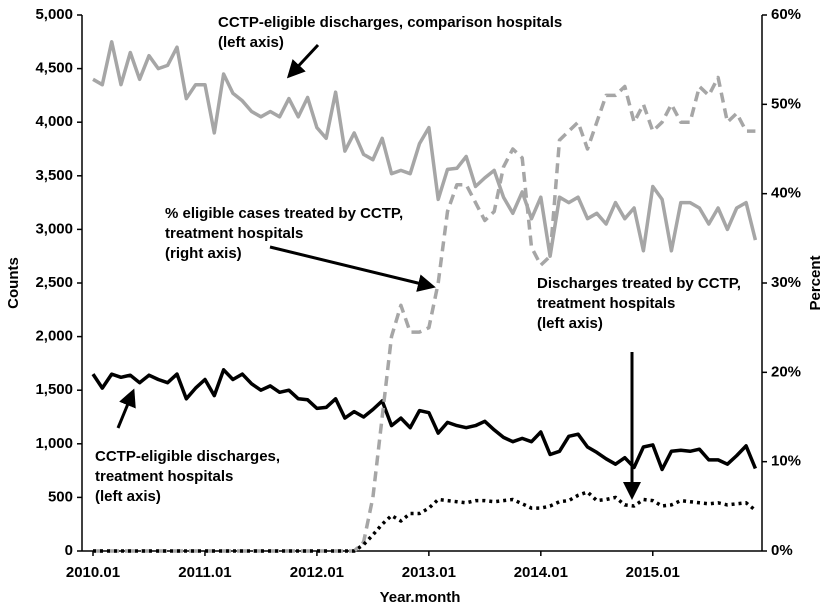 This screenshot has width=830, height=610. I want to click on x-axis-title: Year.month, so click(420, 597).